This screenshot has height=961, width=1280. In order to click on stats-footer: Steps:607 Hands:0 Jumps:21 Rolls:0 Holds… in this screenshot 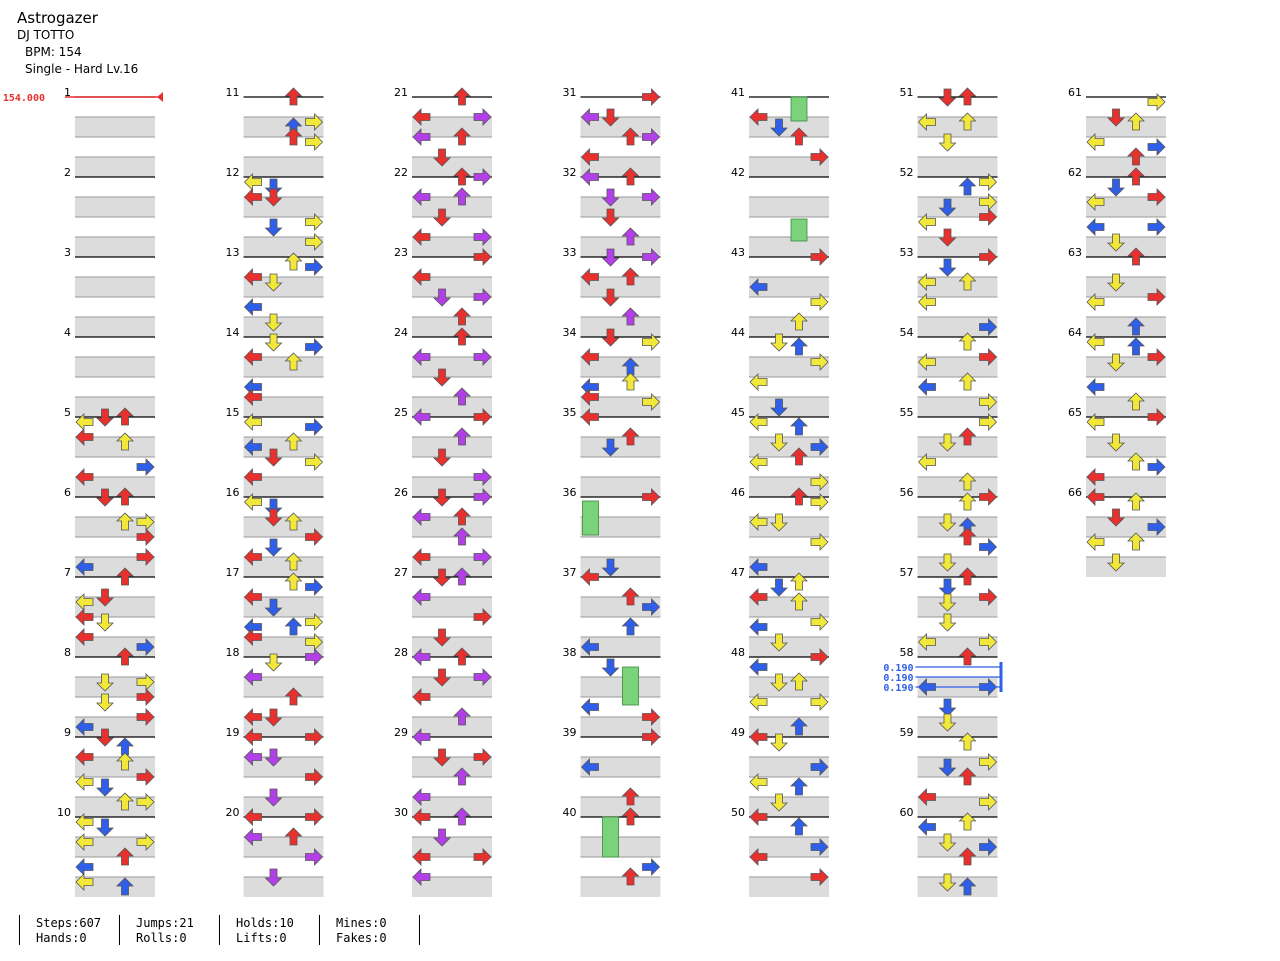, I will do `click(640, 931)`.